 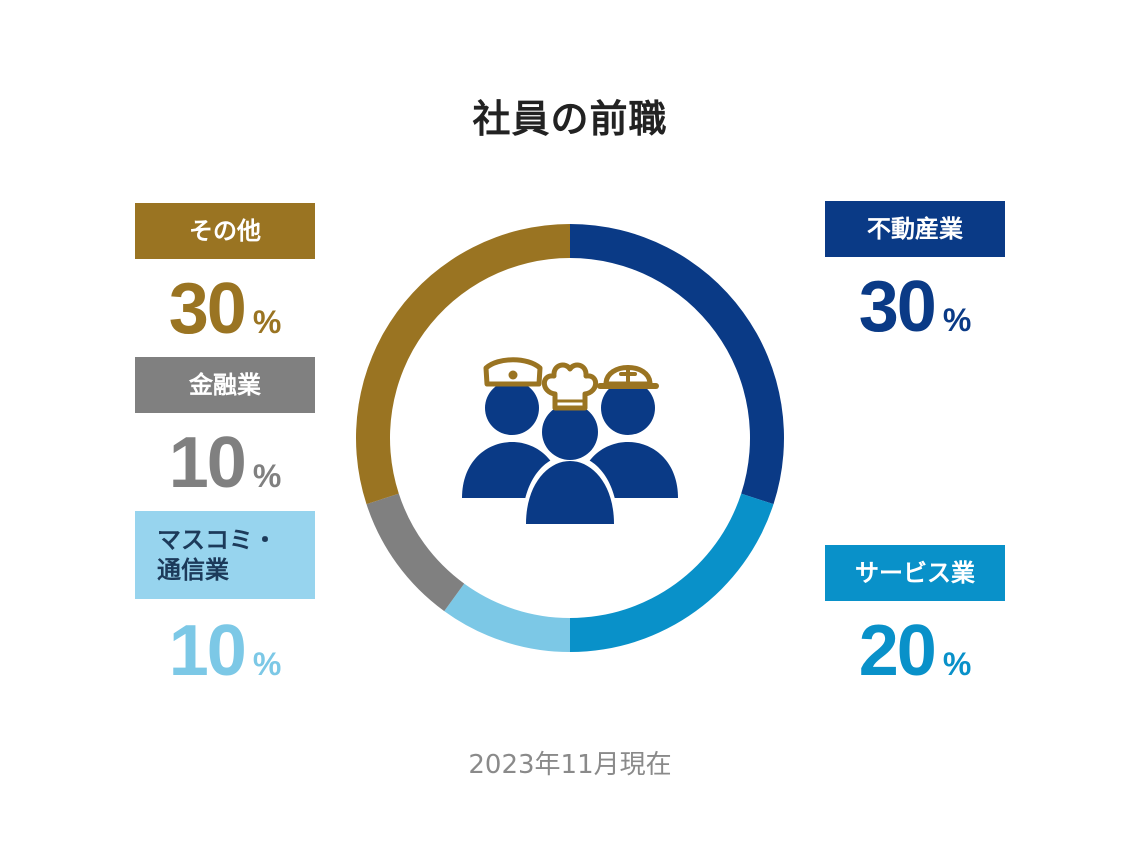 I want to click on legend-other: その他, so click(x=225, y=231).